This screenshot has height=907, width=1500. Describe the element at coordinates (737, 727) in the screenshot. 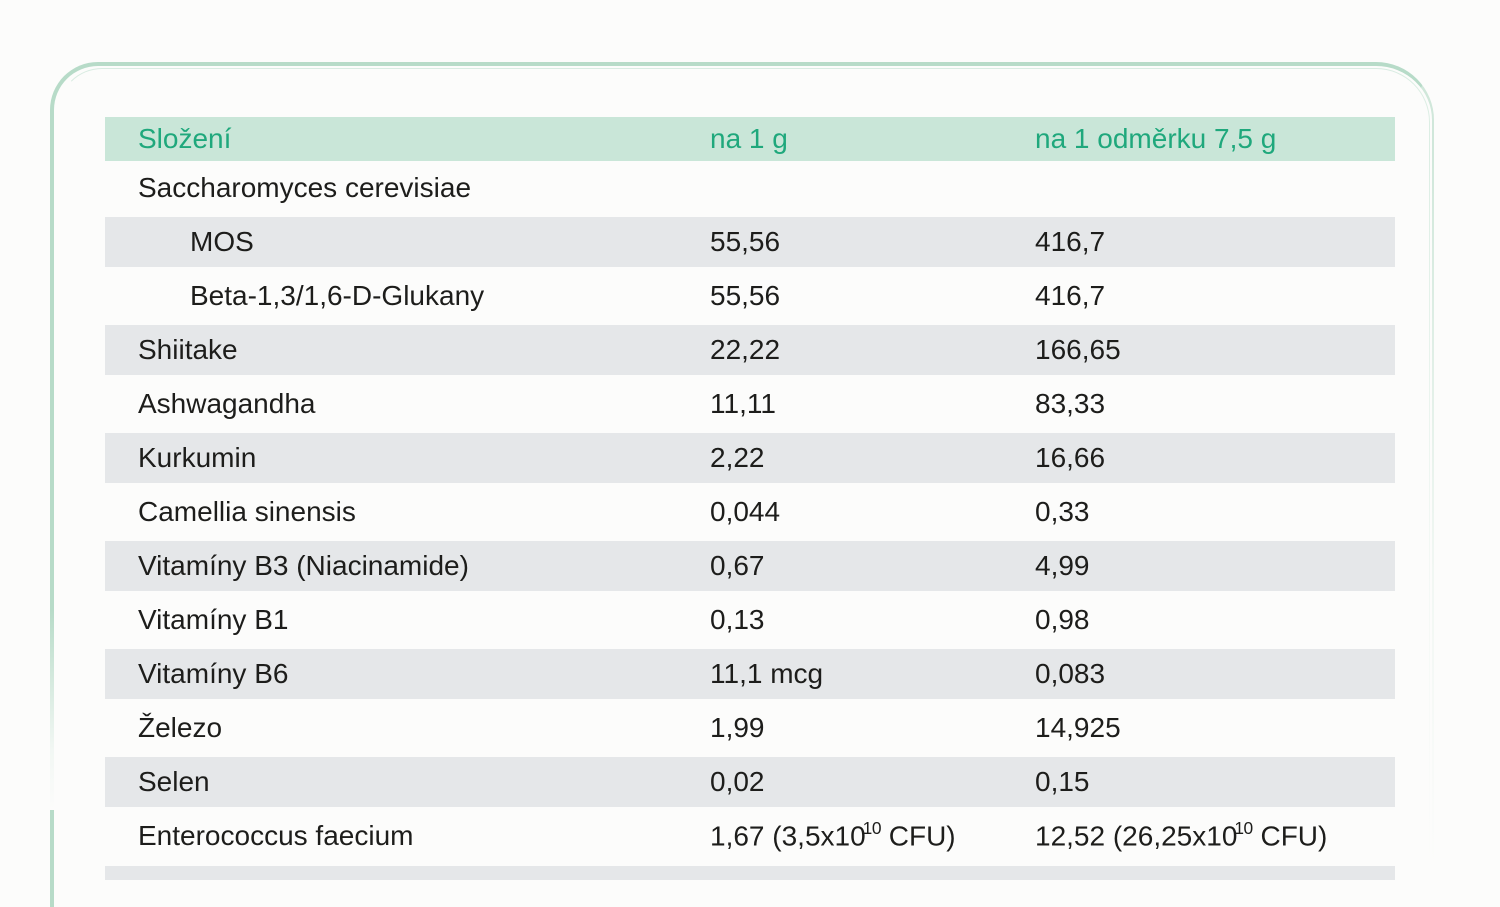

I see `value-per-1g: 1,99` at that location.